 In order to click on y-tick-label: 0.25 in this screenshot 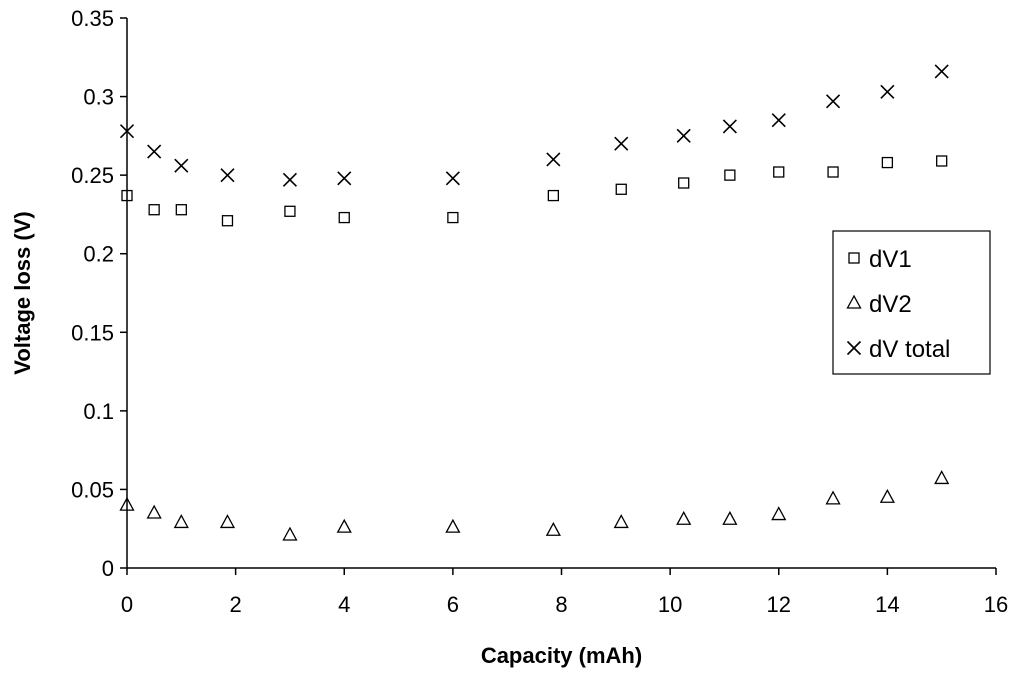, I will do `click(92, 175)`.